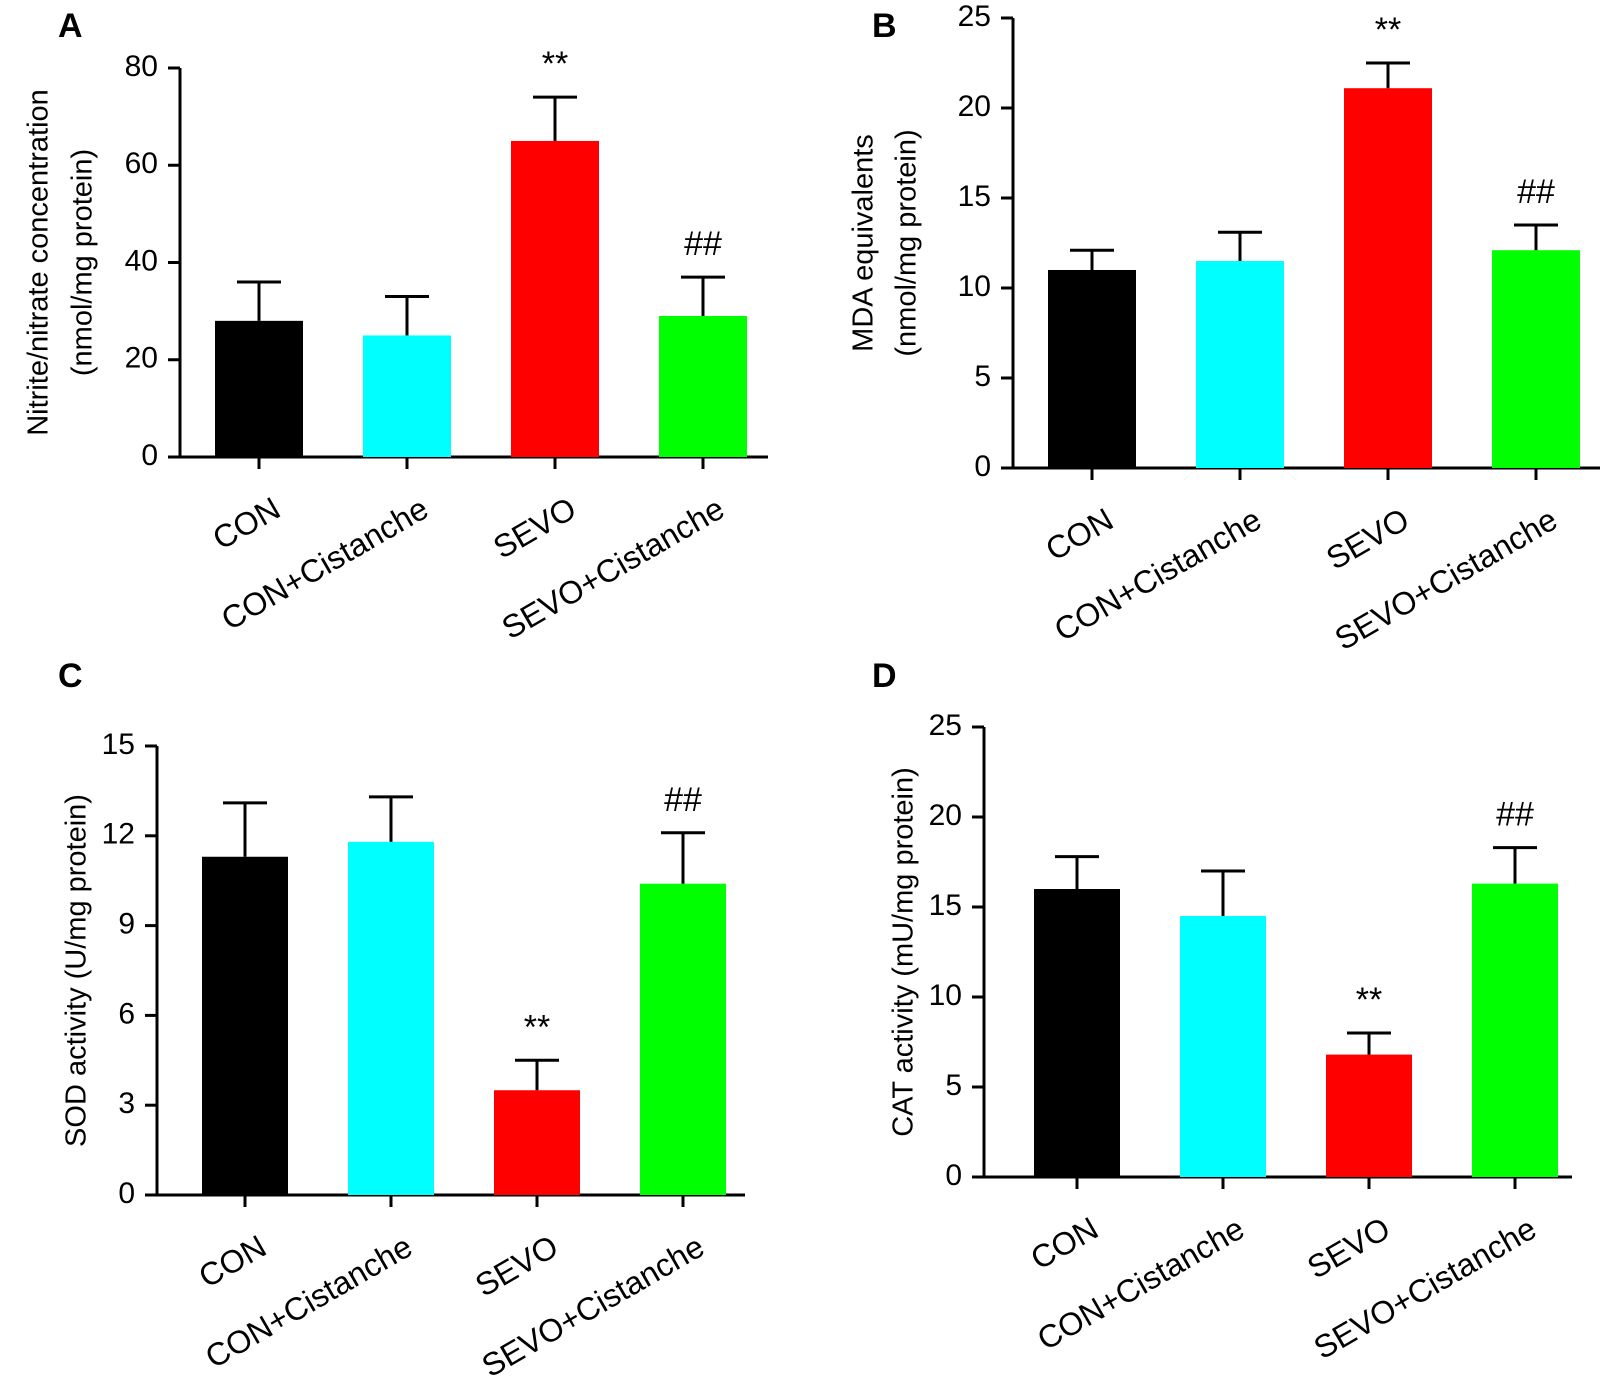  What do you see at coordinates (126, 1013) in the screenshot?
I see `y-tick-label: 6` at bounding box center [126, 1013].